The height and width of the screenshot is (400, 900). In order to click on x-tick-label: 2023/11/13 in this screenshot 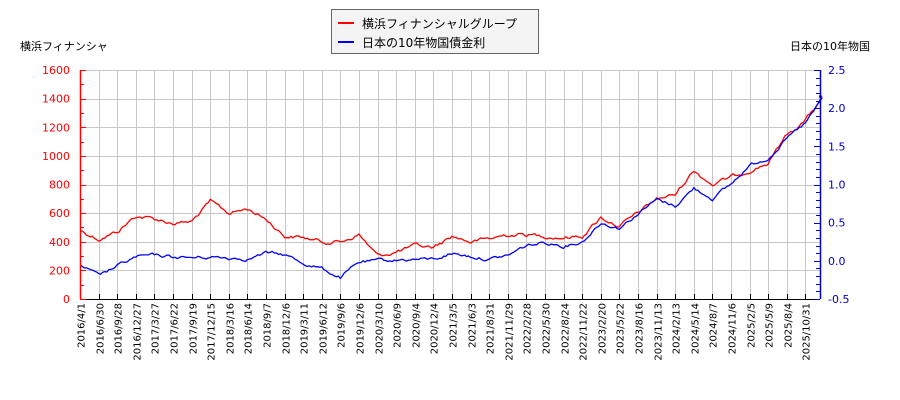, I will do `click(659, 332)`.